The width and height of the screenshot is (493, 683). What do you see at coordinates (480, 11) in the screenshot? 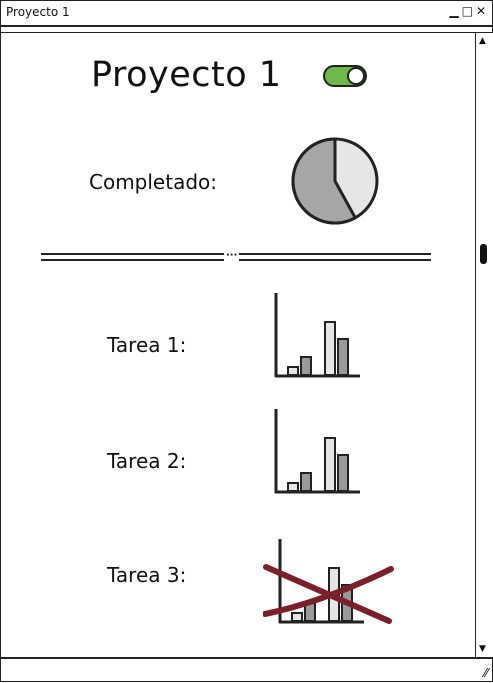
I see `close-button: ✕` at bounding box center [480, 11].